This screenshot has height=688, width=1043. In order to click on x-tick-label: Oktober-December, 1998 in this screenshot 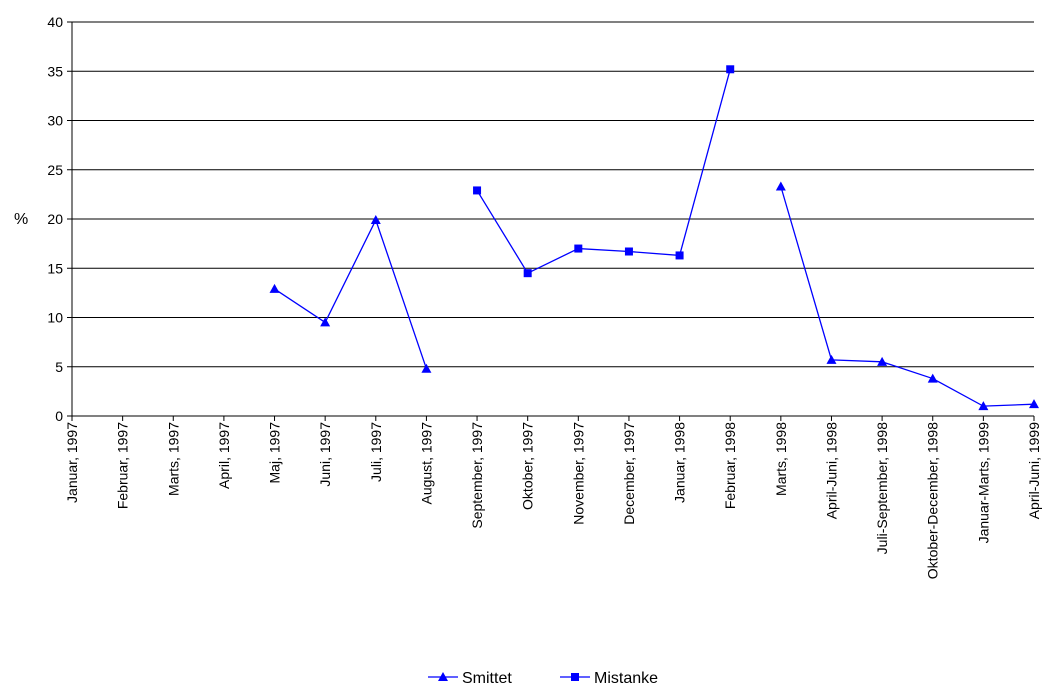, I will do `click(933, 500)`.